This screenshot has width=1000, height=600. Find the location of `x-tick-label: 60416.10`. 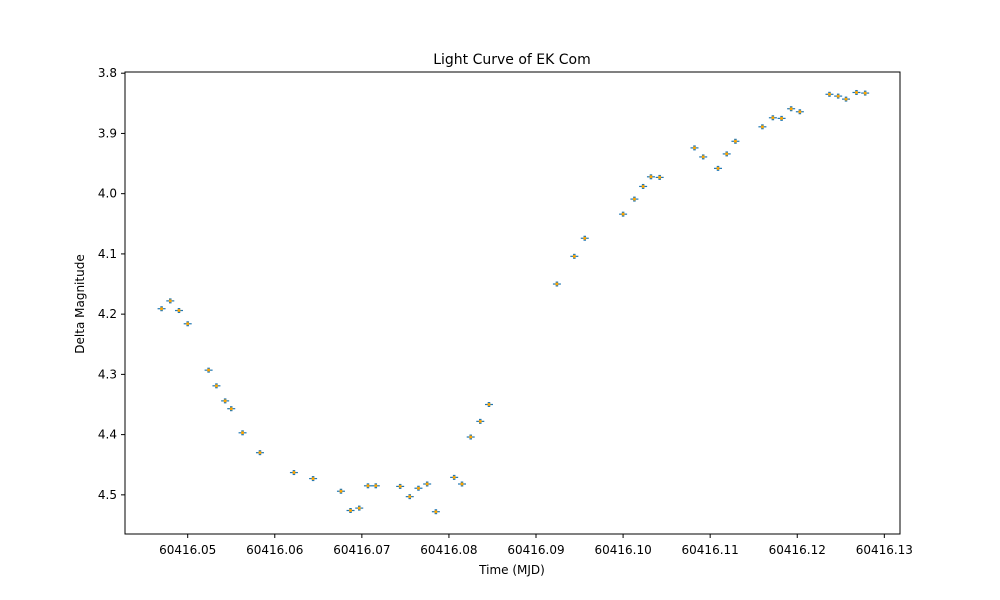

x-tick-label: 60416.10 is located at coordinates (622, 550).